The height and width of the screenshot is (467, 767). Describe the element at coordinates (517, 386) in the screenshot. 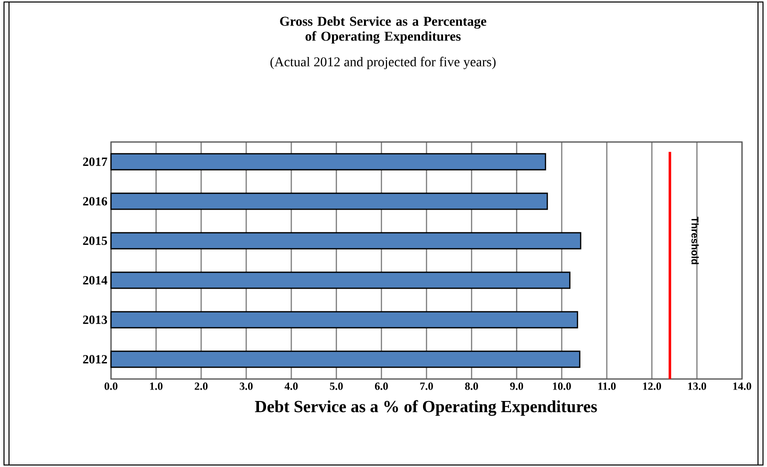

I see `x-tick-label: 9.0` at that location.